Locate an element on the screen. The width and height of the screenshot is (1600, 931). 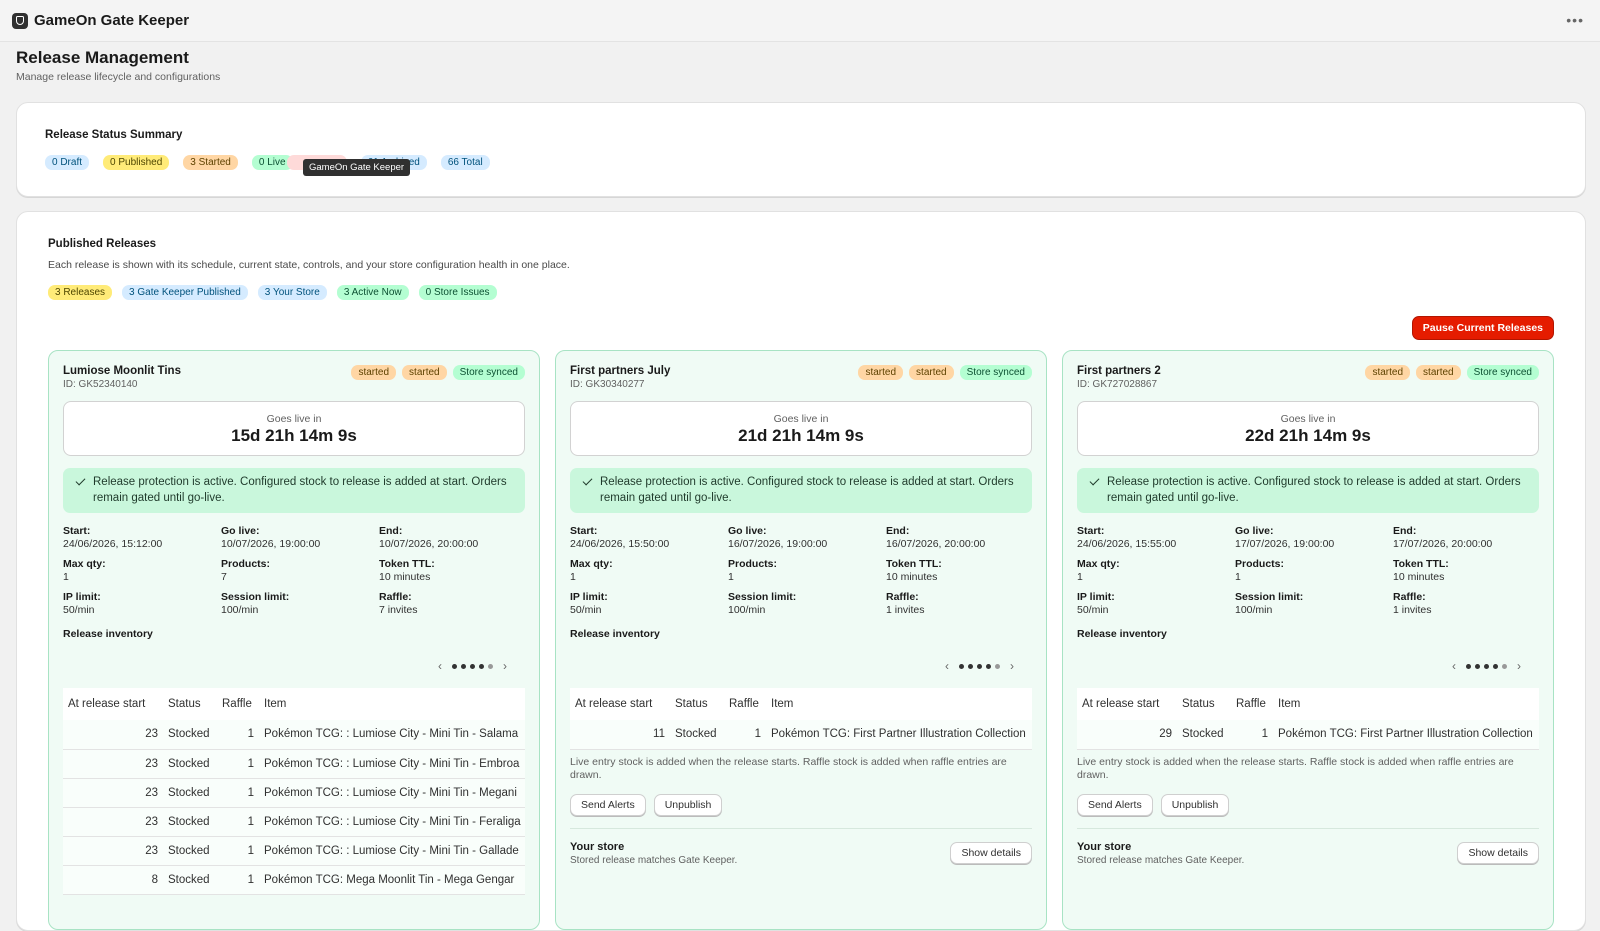
release-name: First partners July is located at coordinates (620, 371).